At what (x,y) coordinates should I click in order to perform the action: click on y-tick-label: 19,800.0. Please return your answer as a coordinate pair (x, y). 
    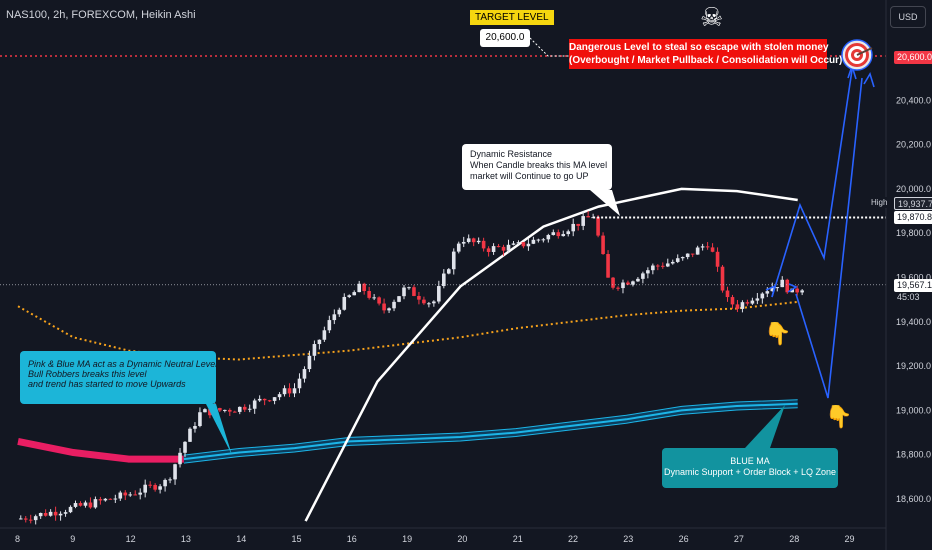
    Looking at the image, I should click on (913, 233).